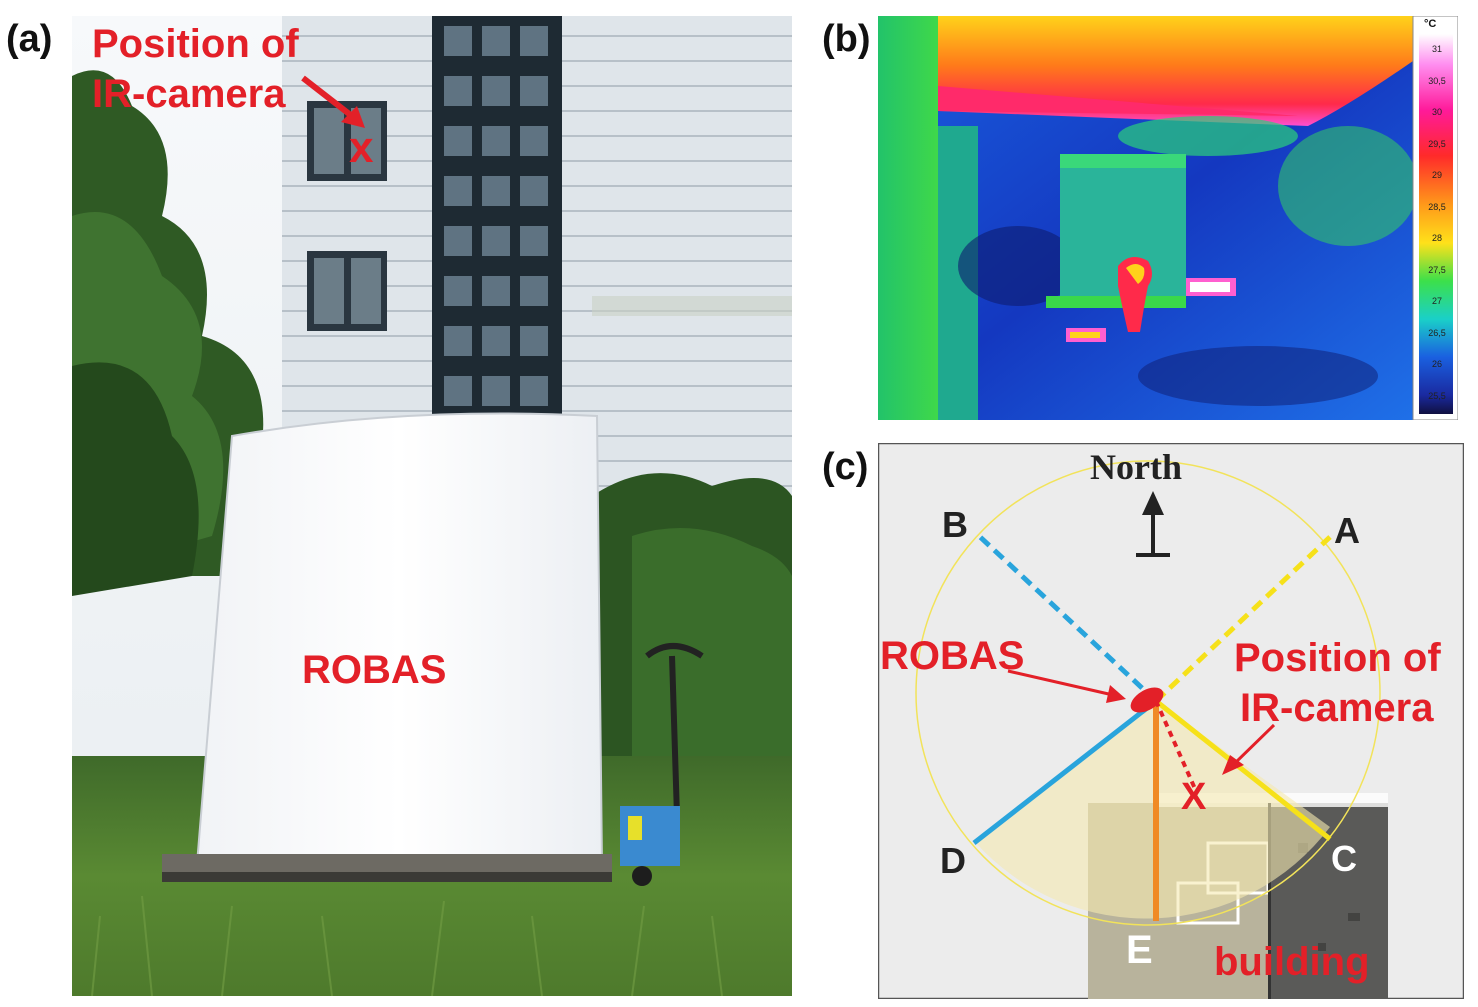 The image size is (1478, 1007). Describe the element at coordinates (1437, 143) in the screenshot. I see `colorbar-tick: 29,5` at that location.